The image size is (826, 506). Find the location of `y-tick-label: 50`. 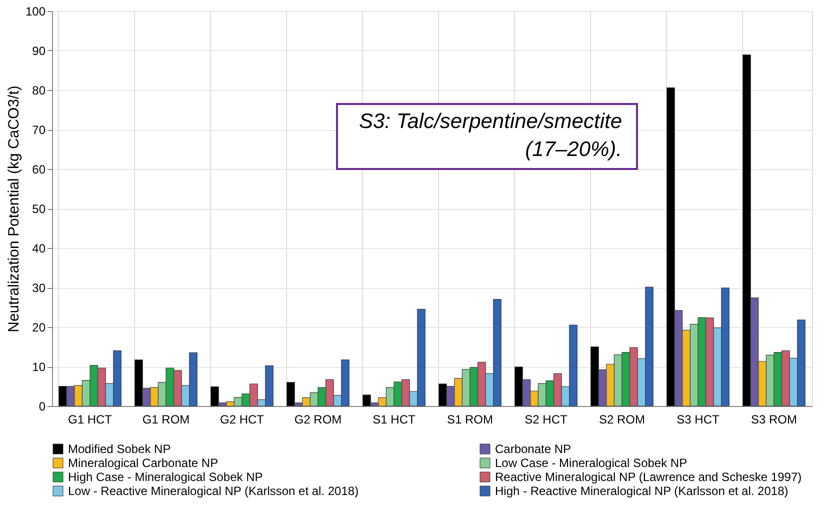

y-tick-label: 50 is located at coordinates (39, 209).